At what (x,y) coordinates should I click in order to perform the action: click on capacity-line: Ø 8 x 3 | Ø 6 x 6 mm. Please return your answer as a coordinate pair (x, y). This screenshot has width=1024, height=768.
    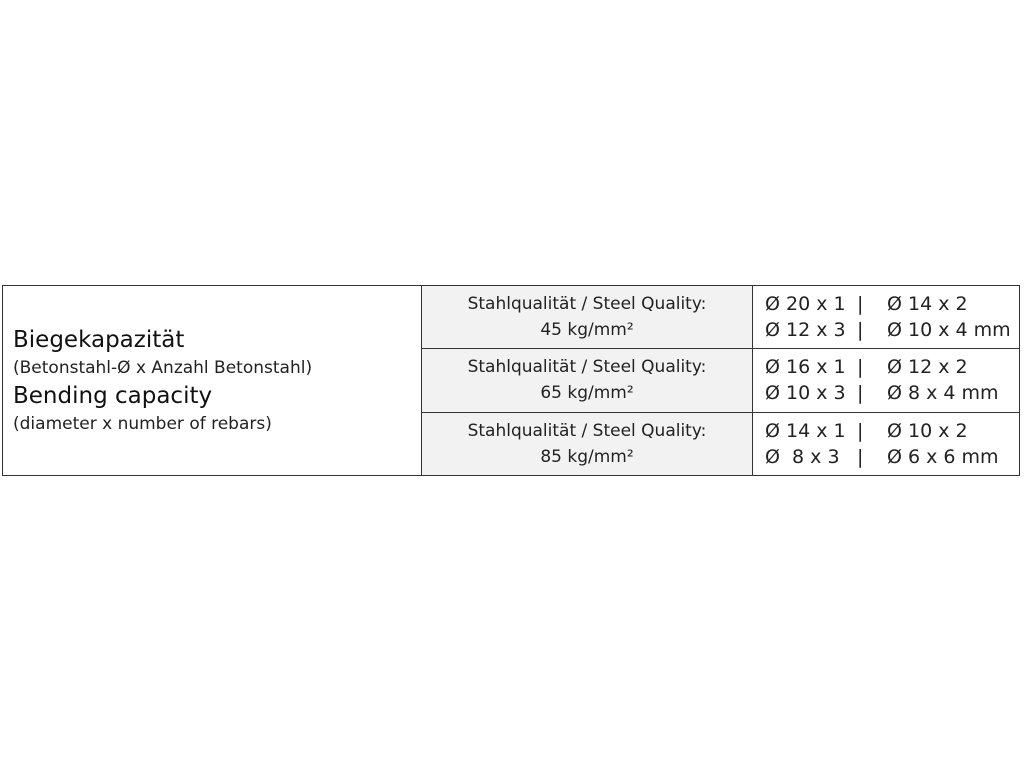
    Looking at the image, I should click on (892, 457).